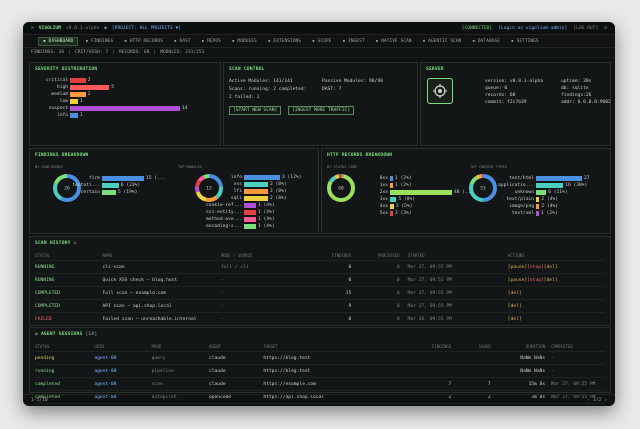 The image size is (640, 429). What do you see at coordinates (264, 267) in the screenshot?
I see `scan-mode: full / cli` at bounding box center [264, 267].